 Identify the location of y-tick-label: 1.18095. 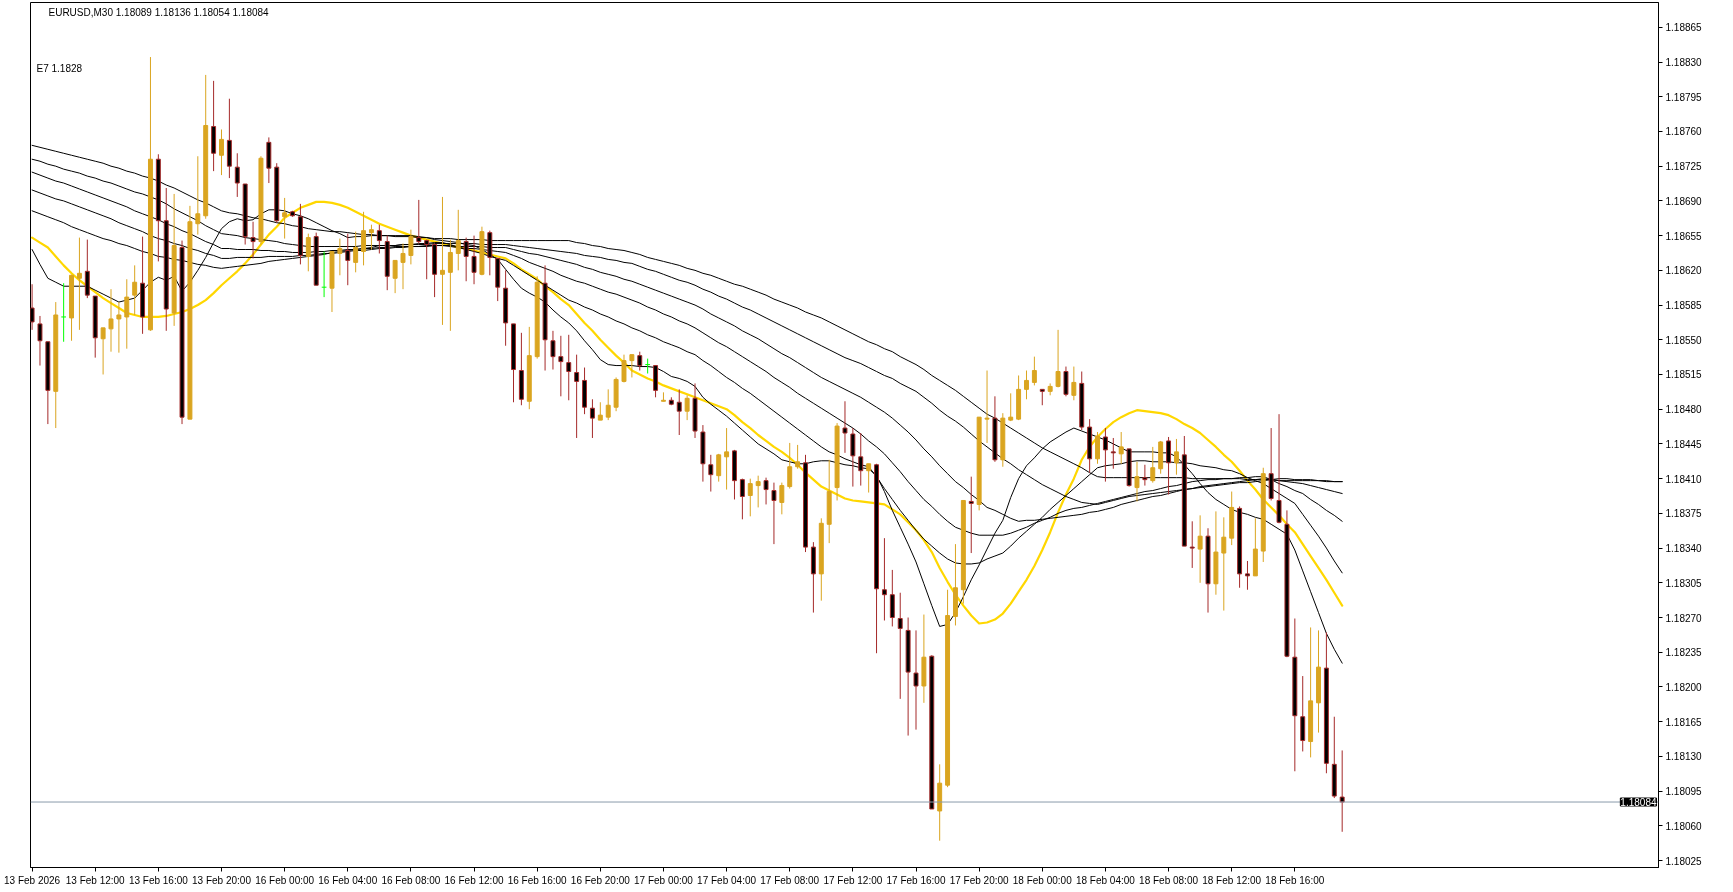
(1684, 792).